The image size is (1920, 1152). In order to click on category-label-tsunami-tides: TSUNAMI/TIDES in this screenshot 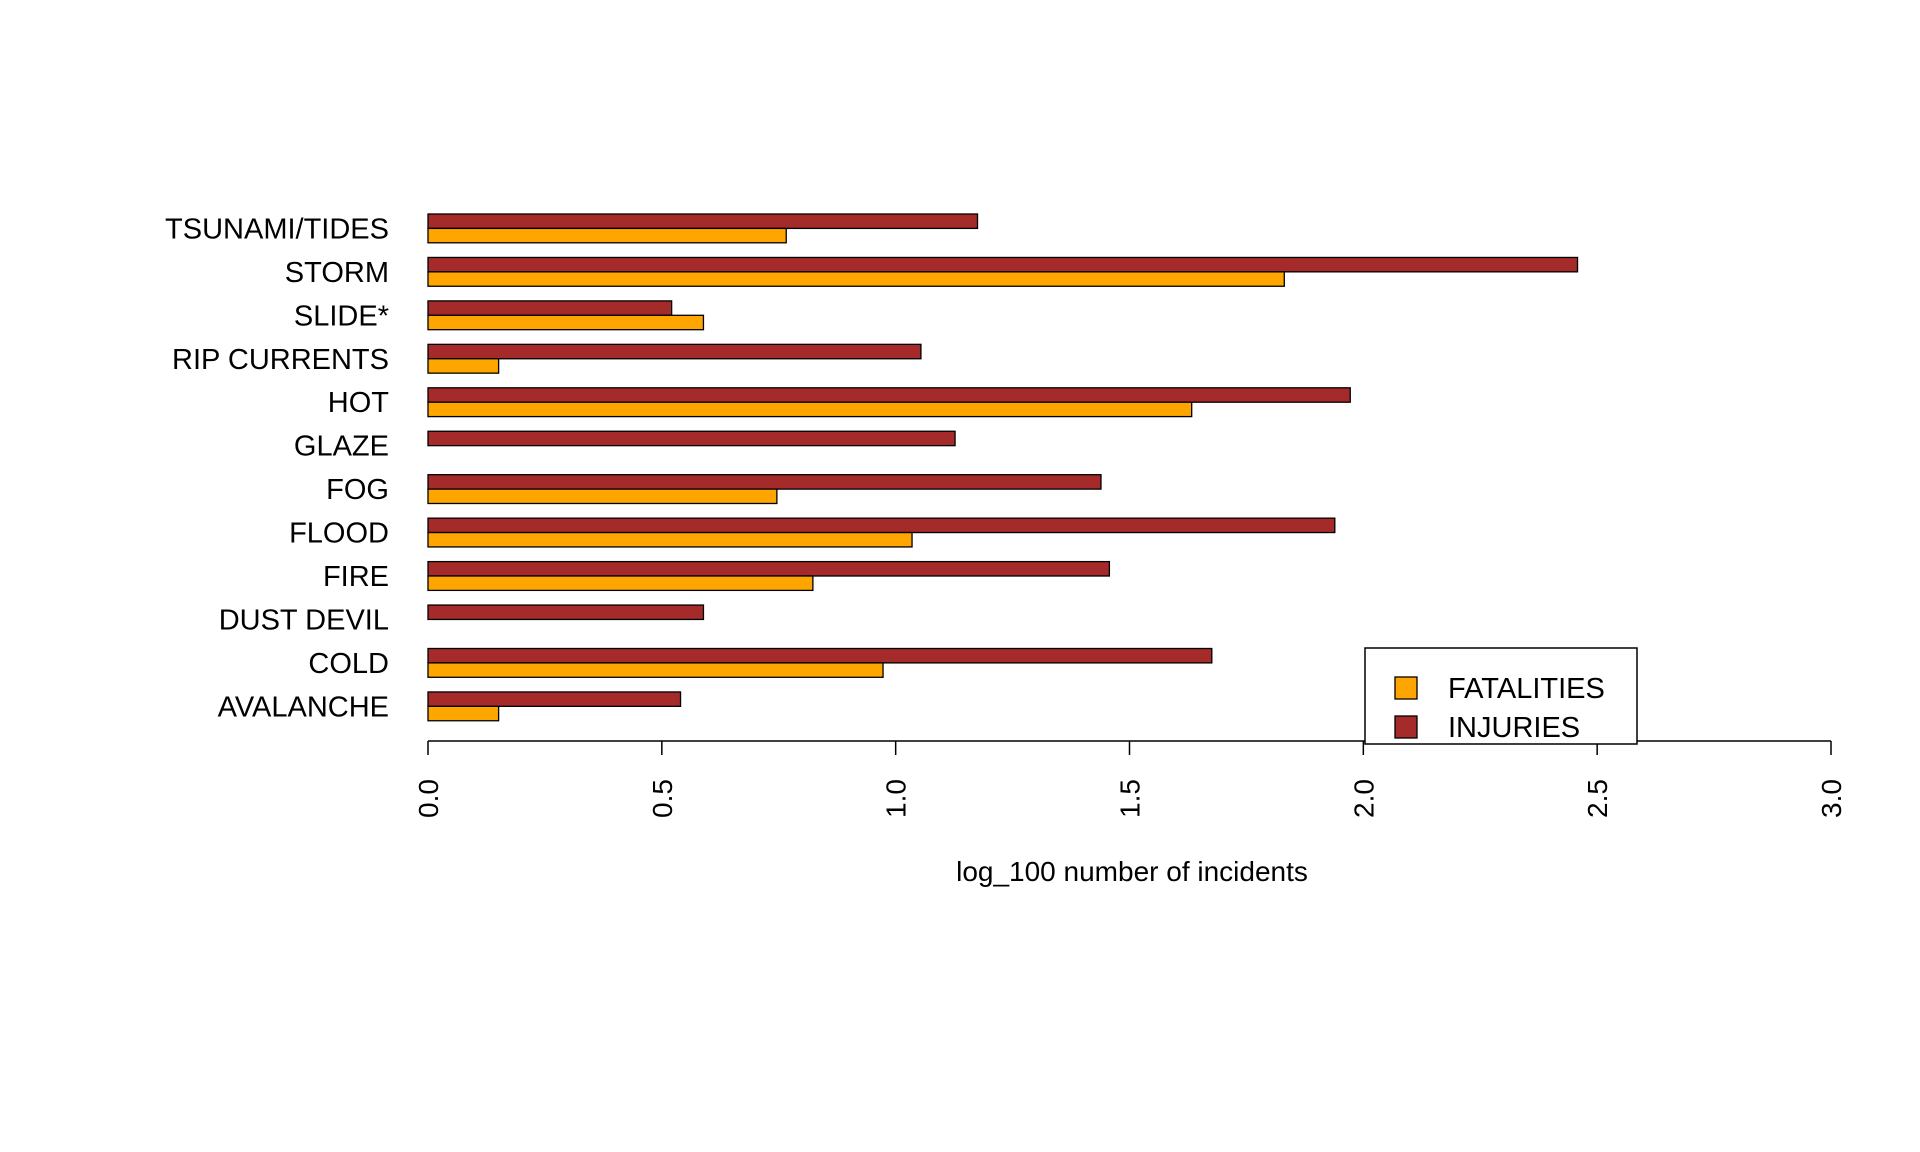, I will do `click(277, 229)`.